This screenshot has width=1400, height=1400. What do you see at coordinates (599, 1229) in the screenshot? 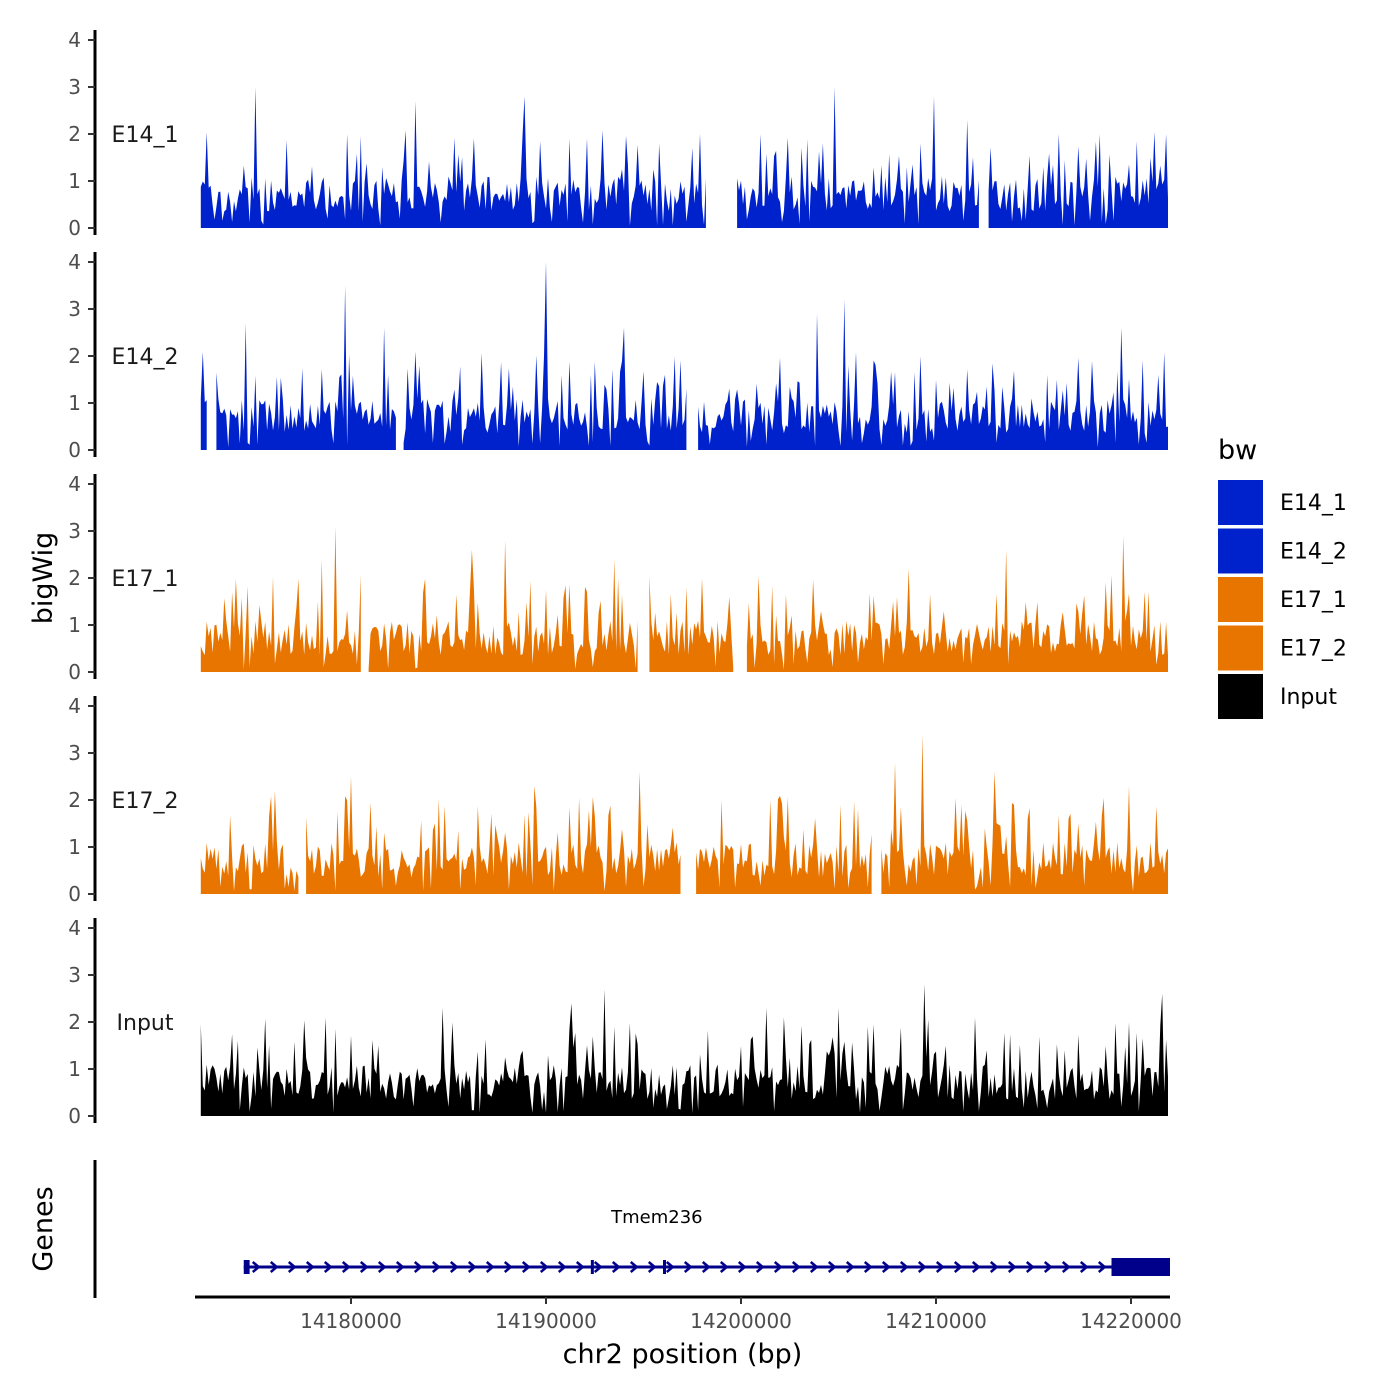
I see `genes-track: Genes Tmem236` at bounding box center [599, 1229].